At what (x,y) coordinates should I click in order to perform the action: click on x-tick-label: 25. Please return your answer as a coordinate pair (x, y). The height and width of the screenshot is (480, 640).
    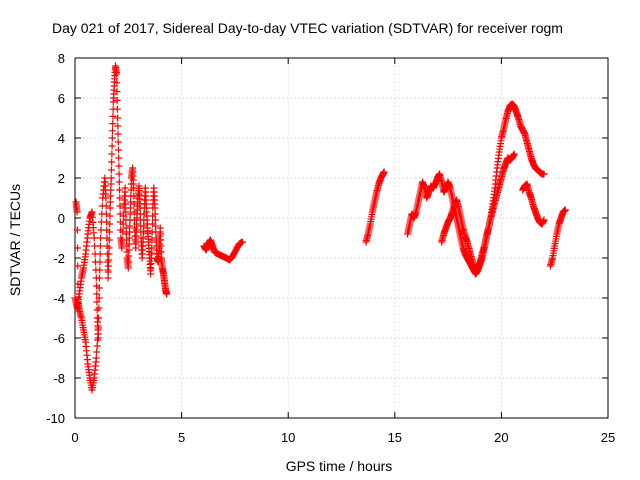
    Looking at the image, I should click on (608, 437).